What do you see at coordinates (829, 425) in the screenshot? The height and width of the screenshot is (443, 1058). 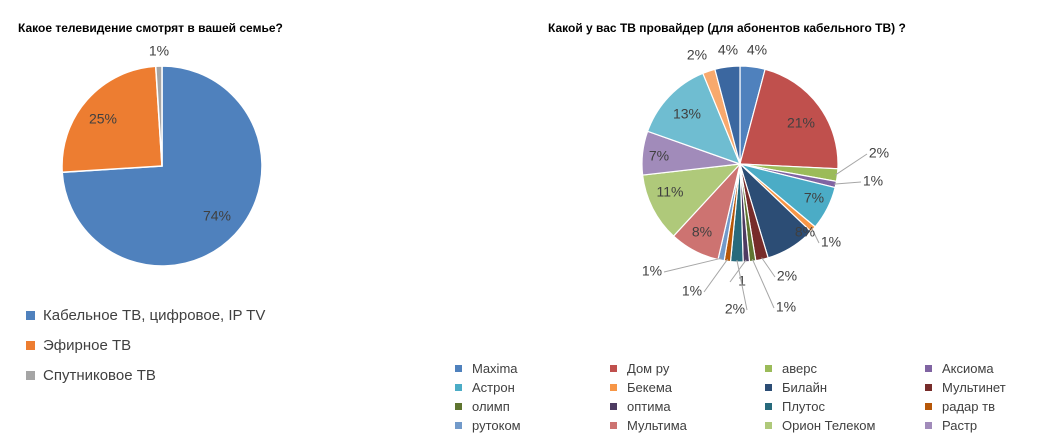 I see `chart2-legend-label: Орион Телеком` at bounding box center [829, 425].